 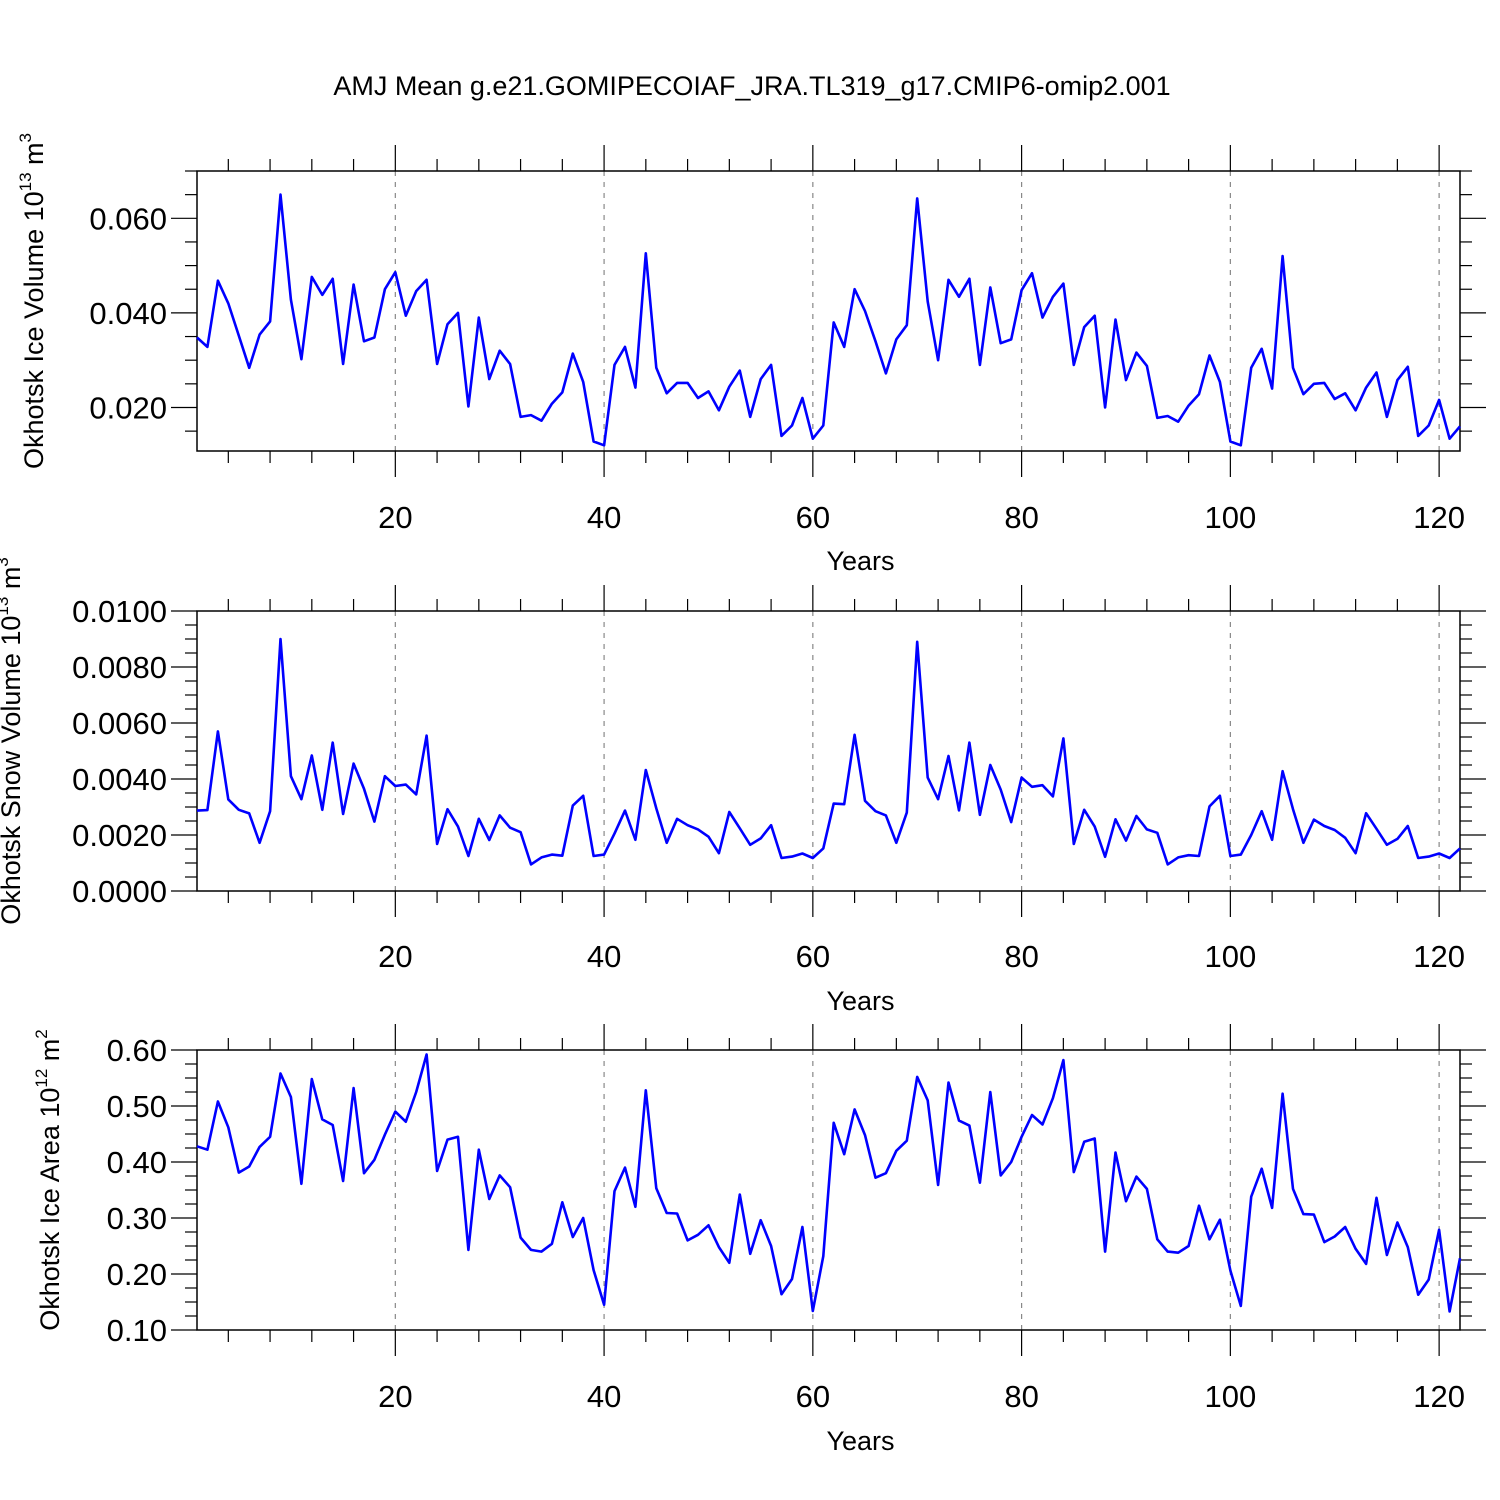 I want to click on y-tick-label: 0.20, so click(x=137, y=1274).